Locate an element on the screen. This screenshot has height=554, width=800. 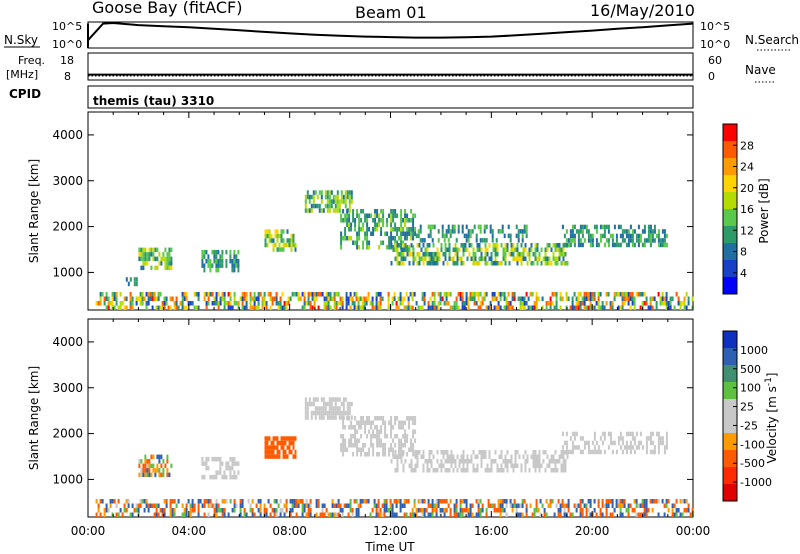
nave-tick-top: 60 is located at coordinates (715, 60).